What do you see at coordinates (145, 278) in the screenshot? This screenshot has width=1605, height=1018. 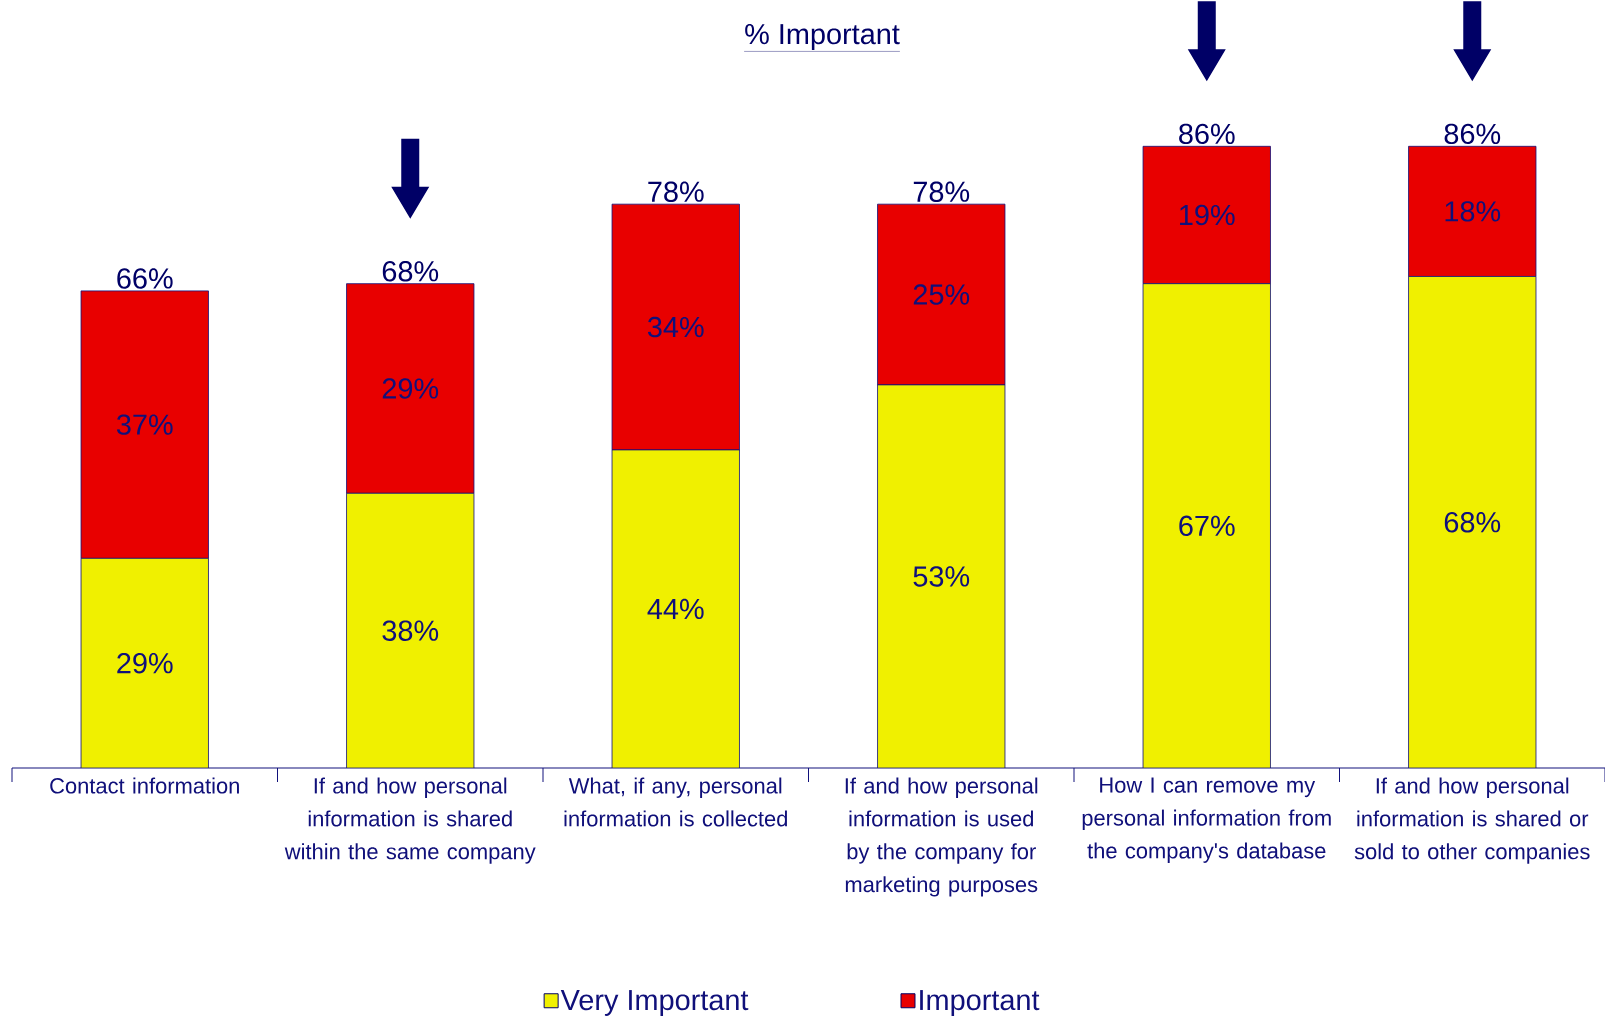 I see `total-label: 66%` at bounding box center [145, 278].